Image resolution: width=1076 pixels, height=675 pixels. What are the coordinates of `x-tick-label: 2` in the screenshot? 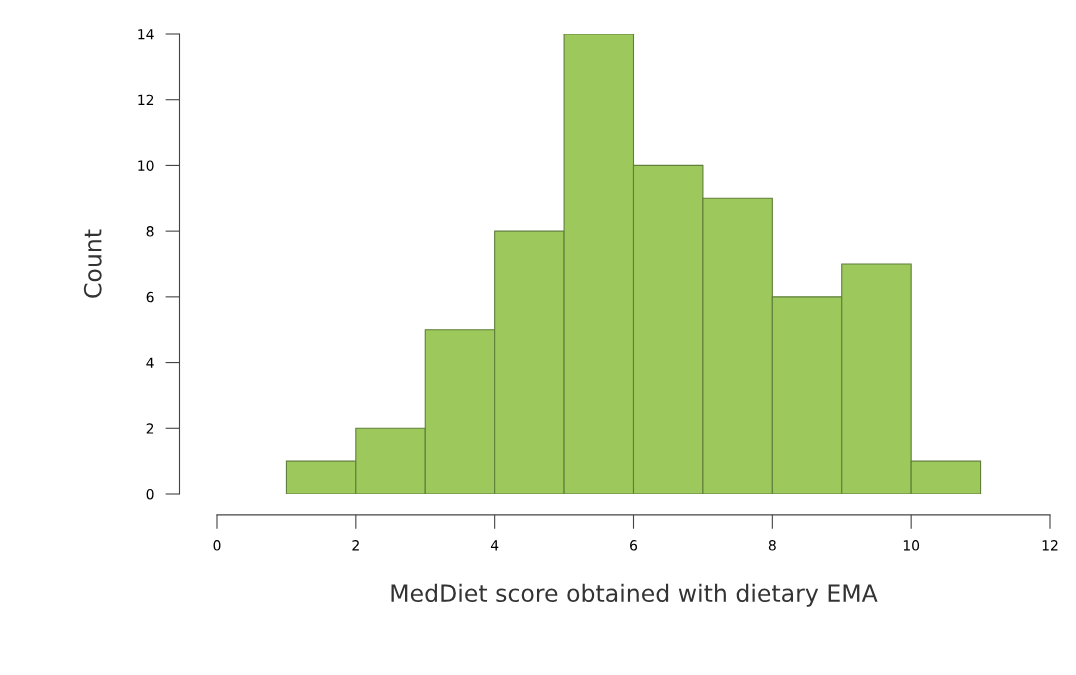 It's located at (355, 545).